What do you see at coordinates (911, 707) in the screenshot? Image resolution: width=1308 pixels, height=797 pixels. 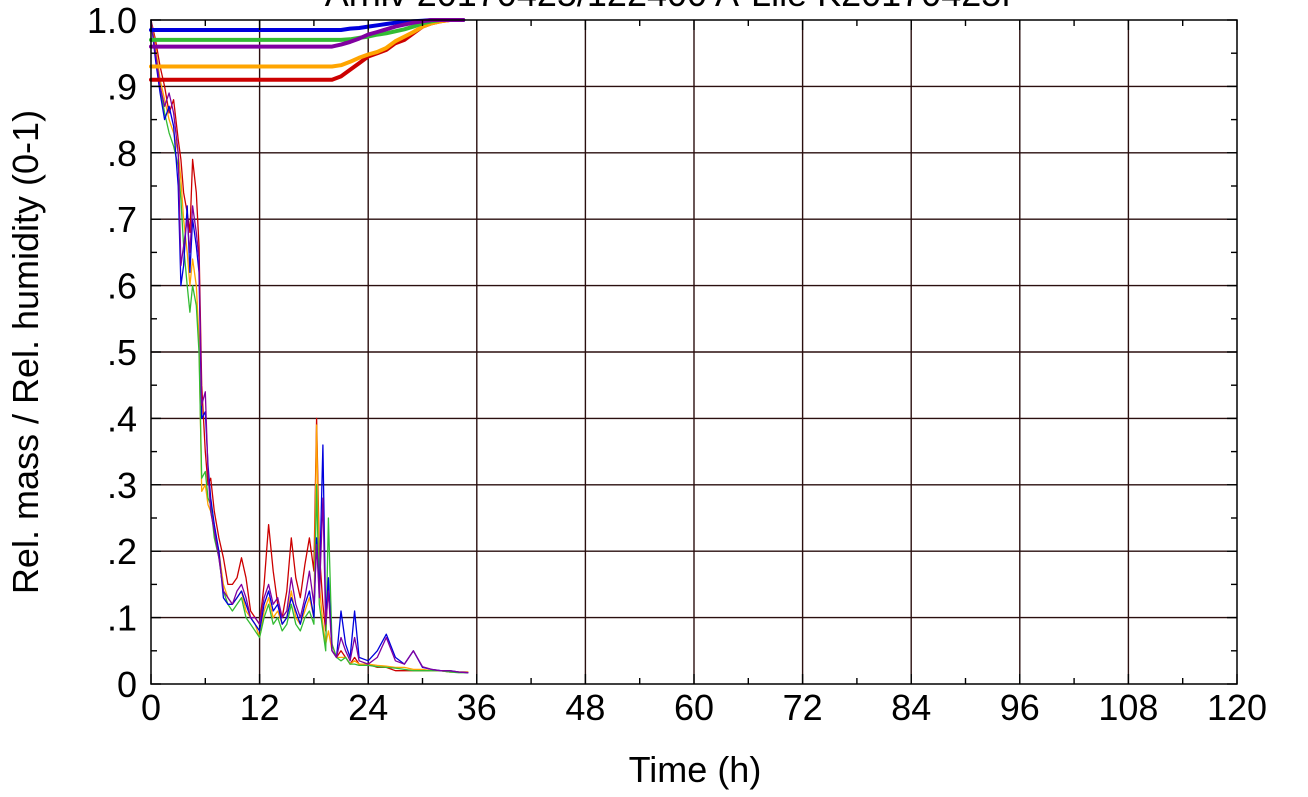 I see `x-tick-label: 84` at bounding box center [911, 707].